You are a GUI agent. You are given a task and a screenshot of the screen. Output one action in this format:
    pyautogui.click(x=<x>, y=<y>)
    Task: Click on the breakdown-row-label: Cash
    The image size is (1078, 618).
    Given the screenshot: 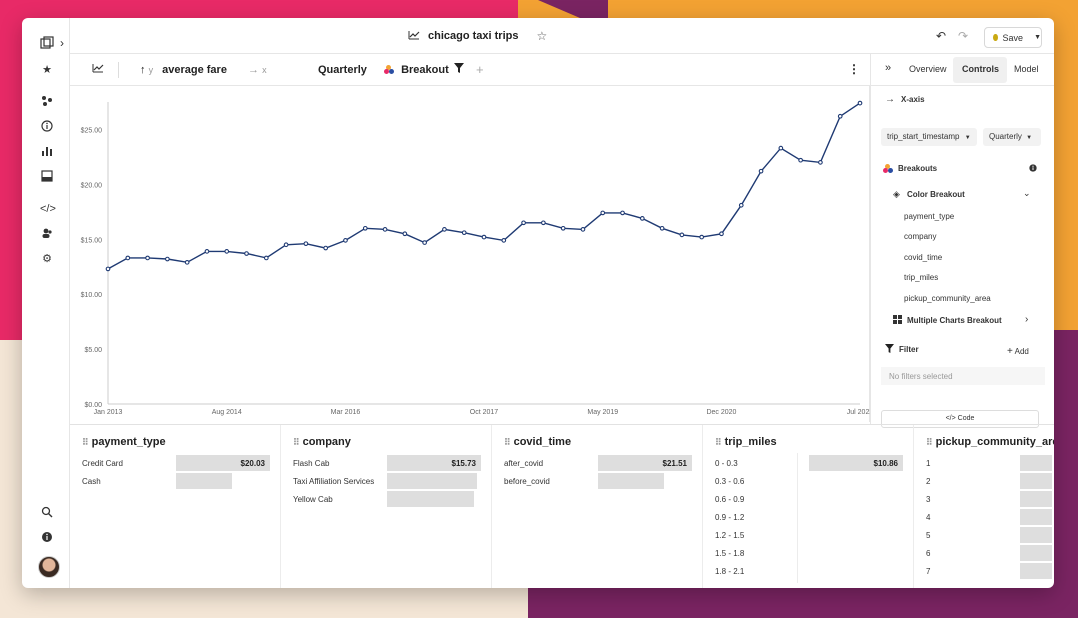 What is the action you would take?
    pyautogui.click(x=91, y=481)
    